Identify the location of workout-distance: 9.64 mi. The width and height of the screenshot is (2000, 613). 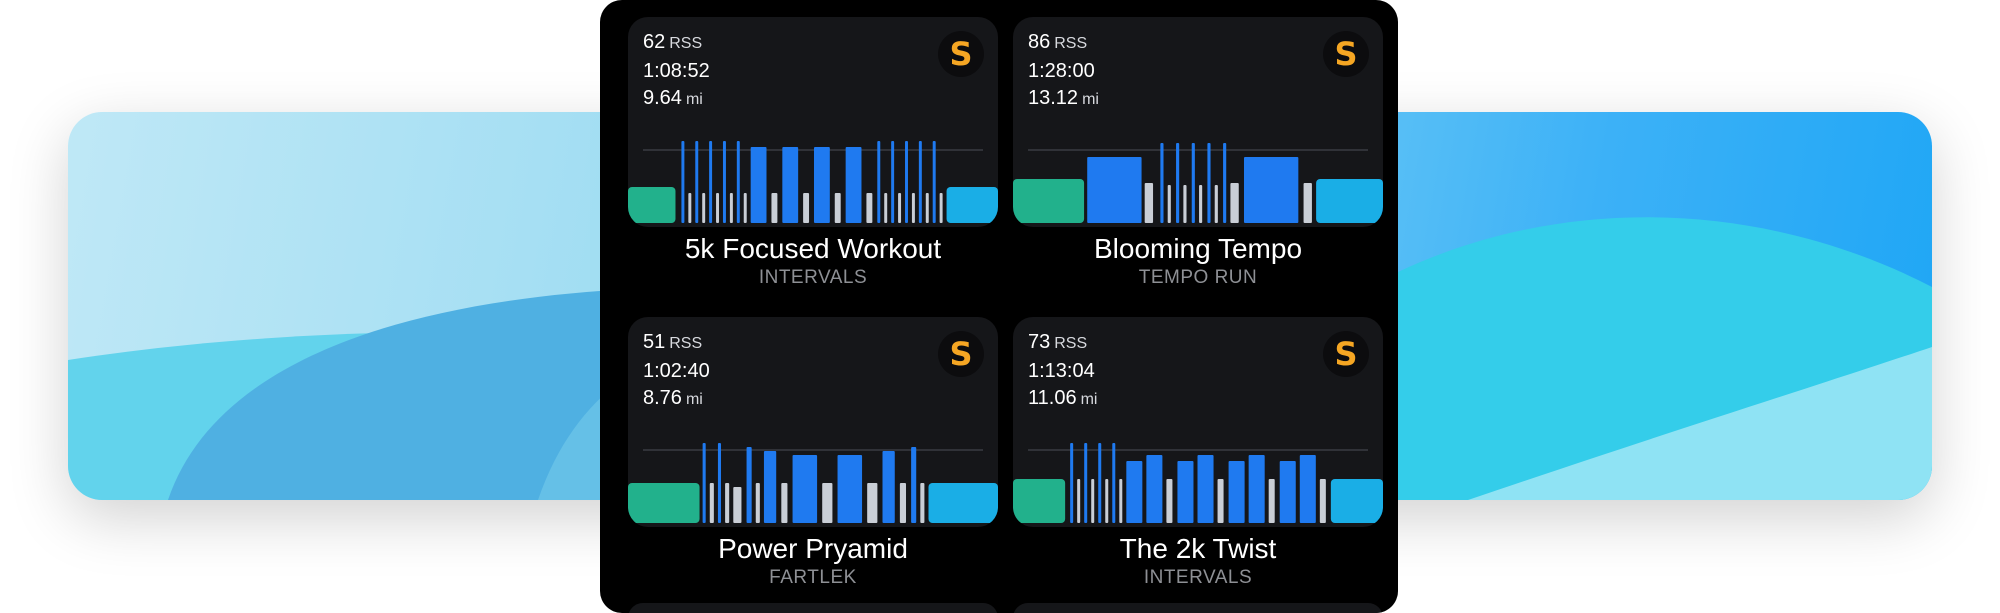
(673, 98).